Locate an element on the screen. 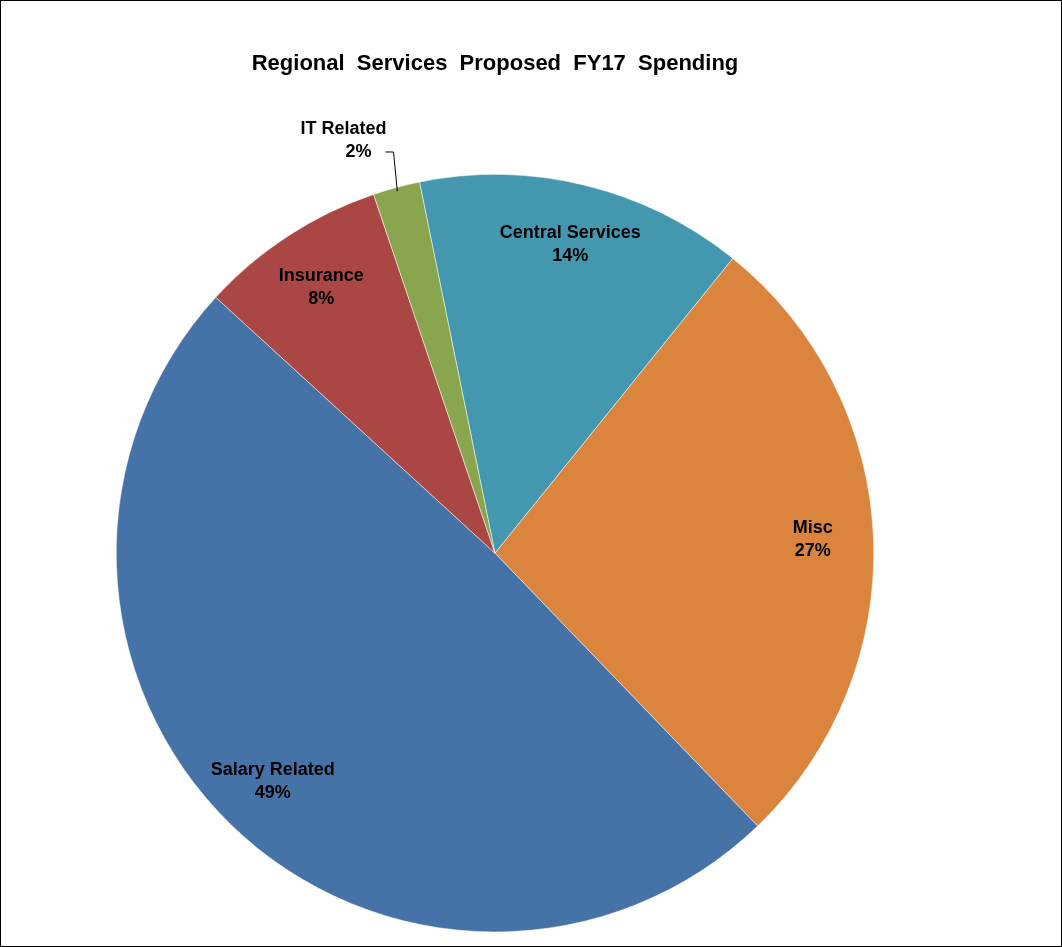  data-label: 8% is located at coordinates (321, 297).